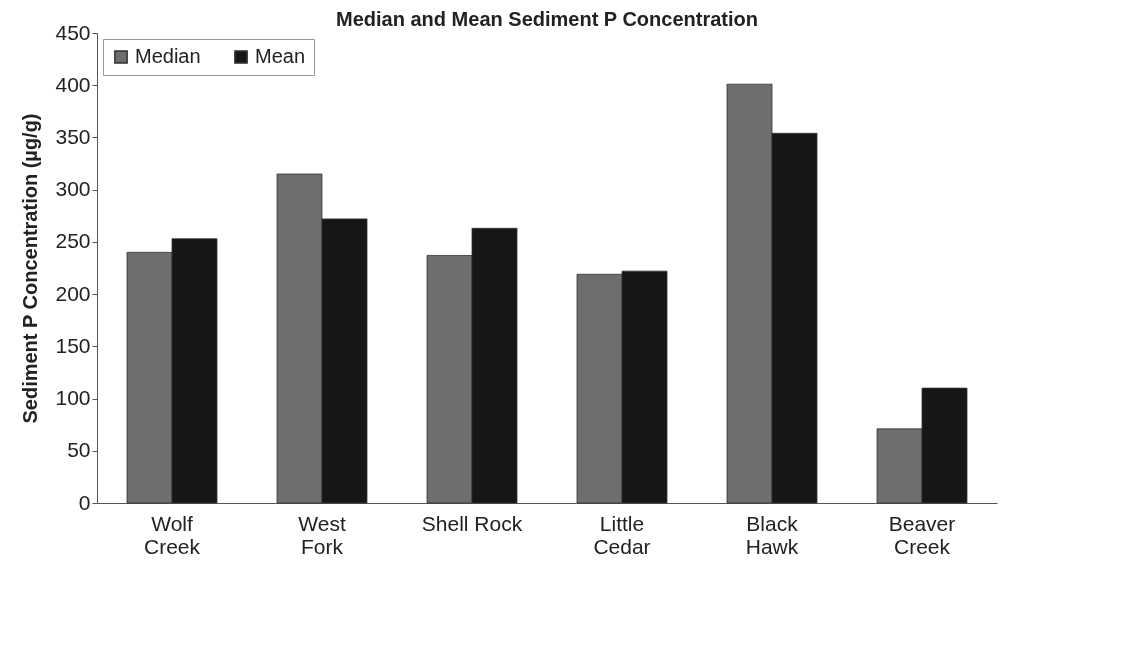 Image resolution: width=1127 pixels, height=659 pixels. I want to click on x-tick-label: Black Hawk, so click(772, 534).